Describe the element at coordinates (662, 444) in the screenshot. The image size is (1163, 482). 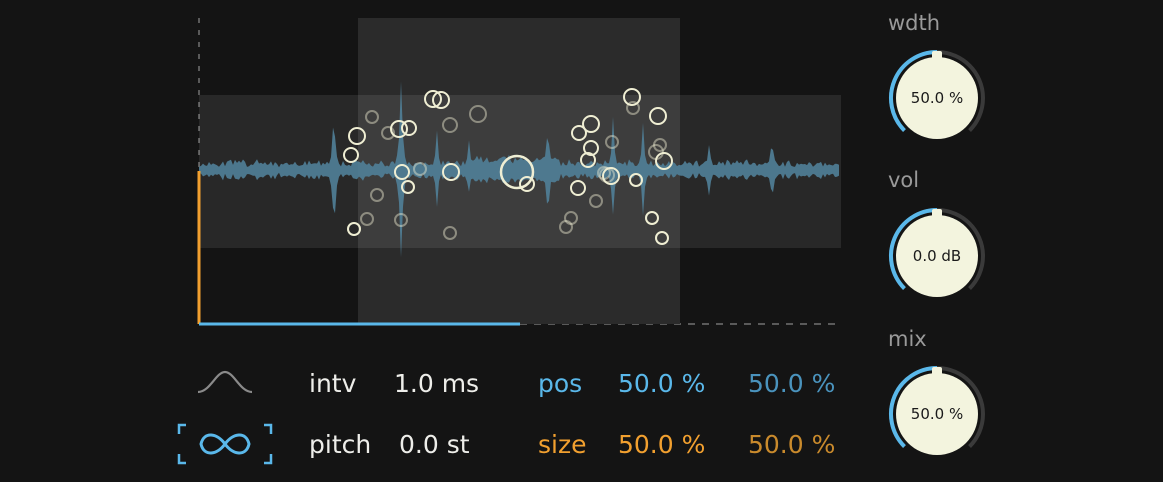
I see `size-value: 50.0 %` at that location.